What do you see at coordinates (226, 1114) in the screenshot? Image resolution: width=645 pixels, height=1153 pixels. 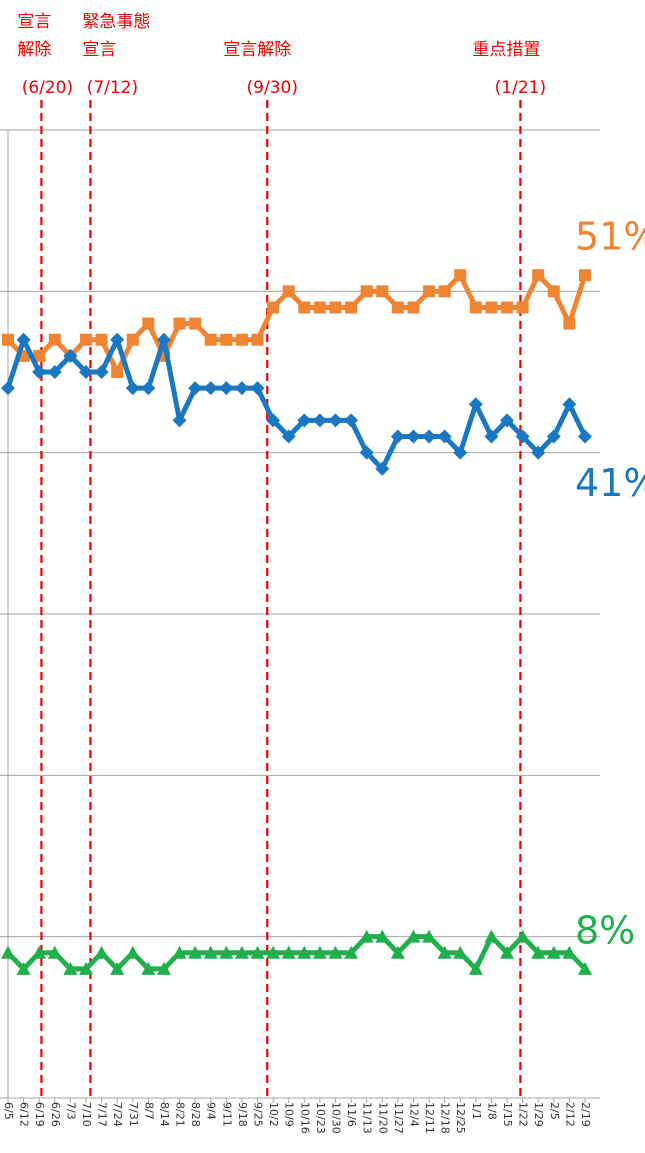 I see `x-tick-label: 9/11` at bounding box center [226, 1114].